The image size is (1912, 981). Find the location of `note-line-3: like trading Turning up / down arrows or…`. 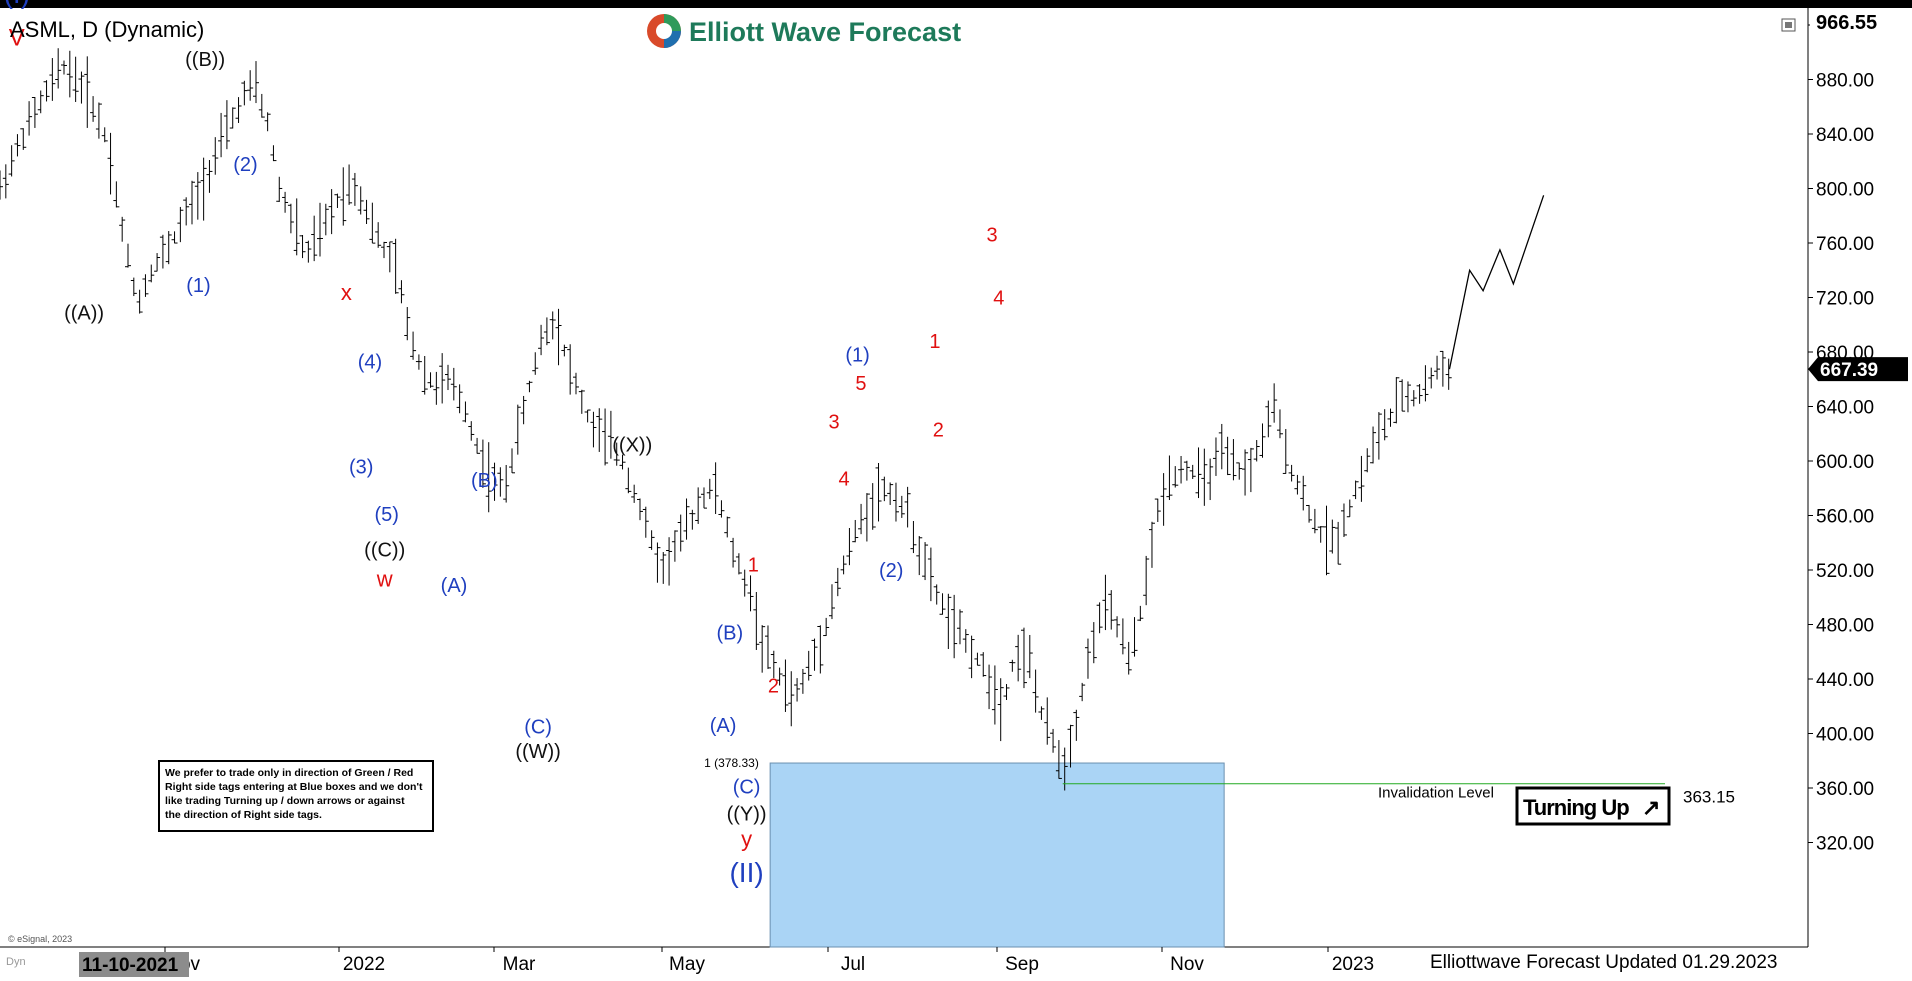

note-line-3: like trading Turning up / down arrows or… is located at coordinates (285, 801).